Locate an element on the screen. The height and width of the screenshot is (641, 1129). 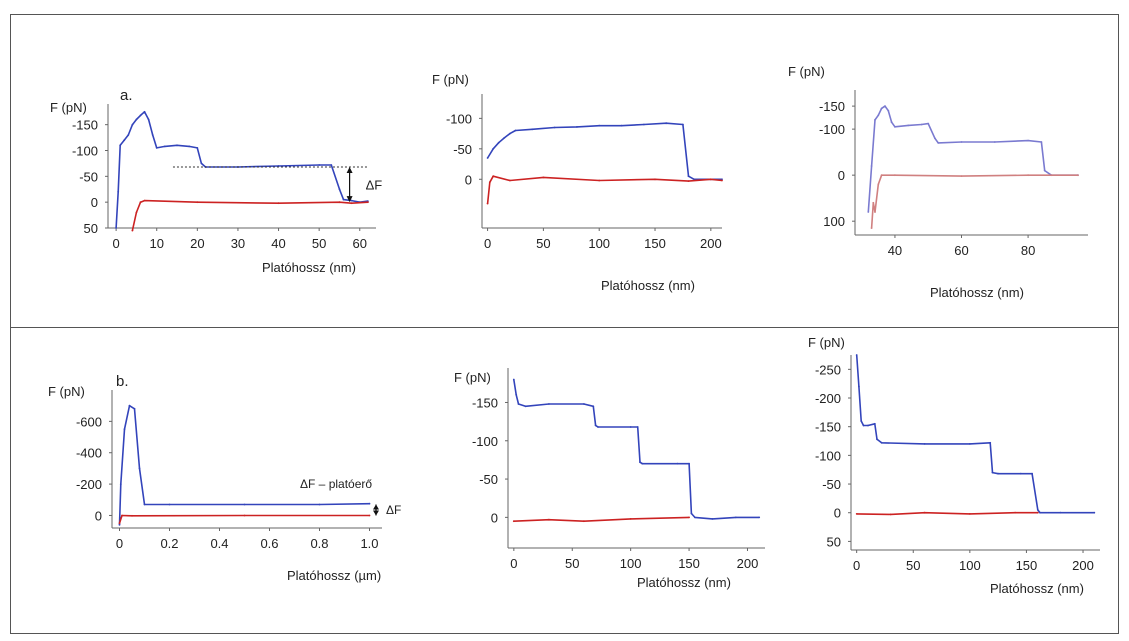
y-tick-label: 100 is located at coordinates (834, 221).